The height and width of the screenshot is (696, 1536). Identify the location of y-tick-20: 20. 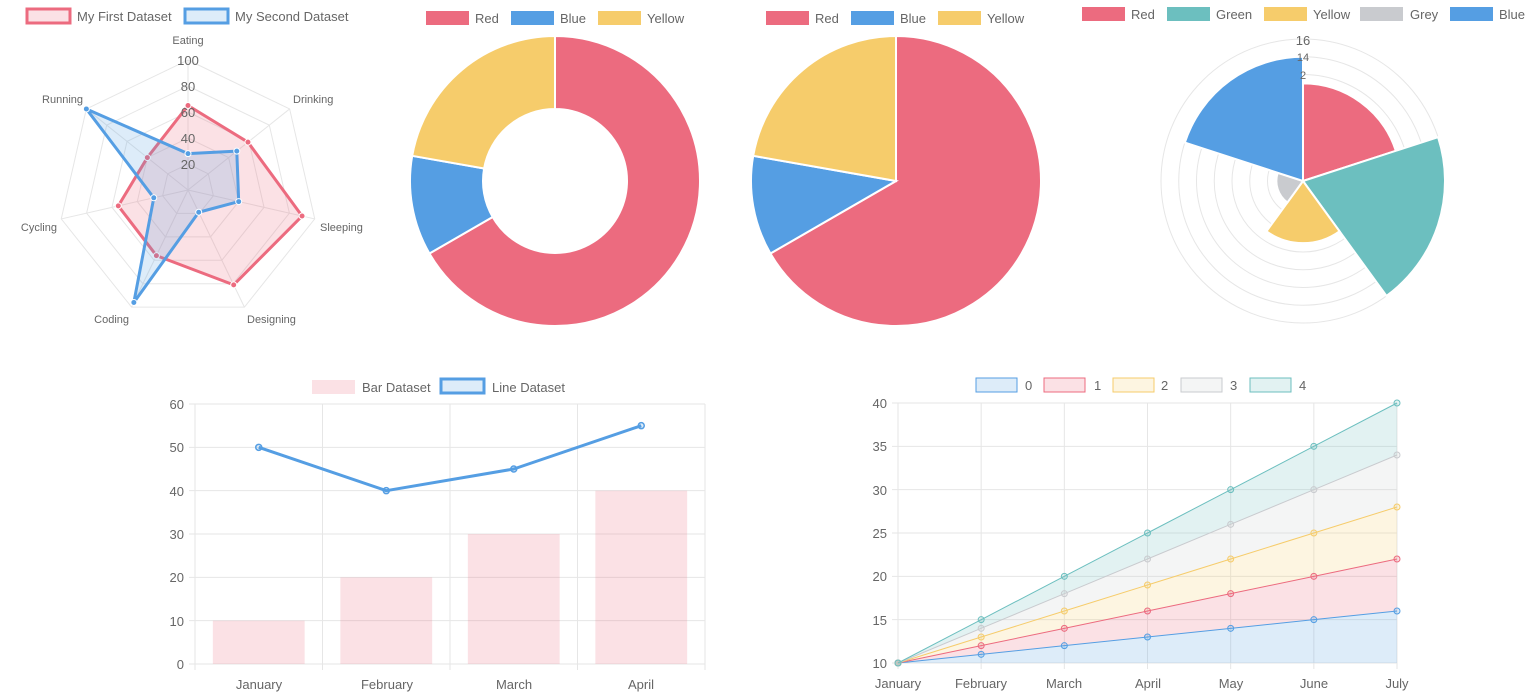
(880, 576).